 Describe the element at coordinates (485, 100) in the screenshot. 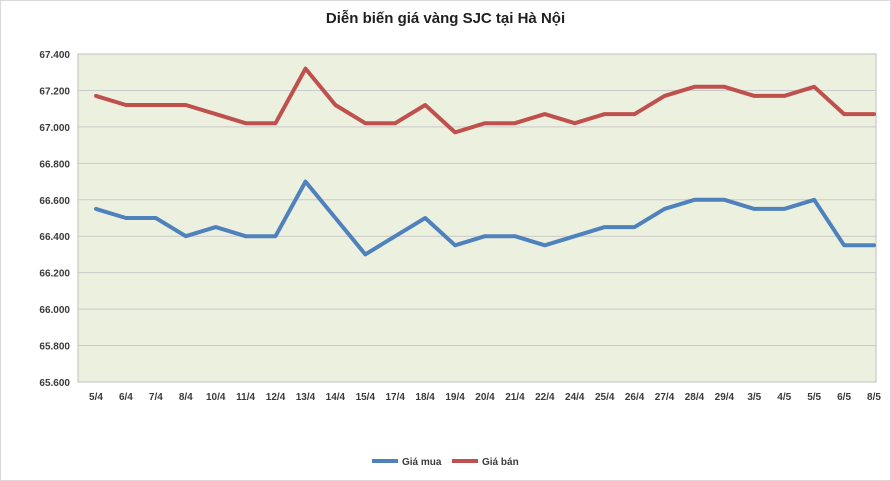

I see `series-line-gia-ban` at that location.